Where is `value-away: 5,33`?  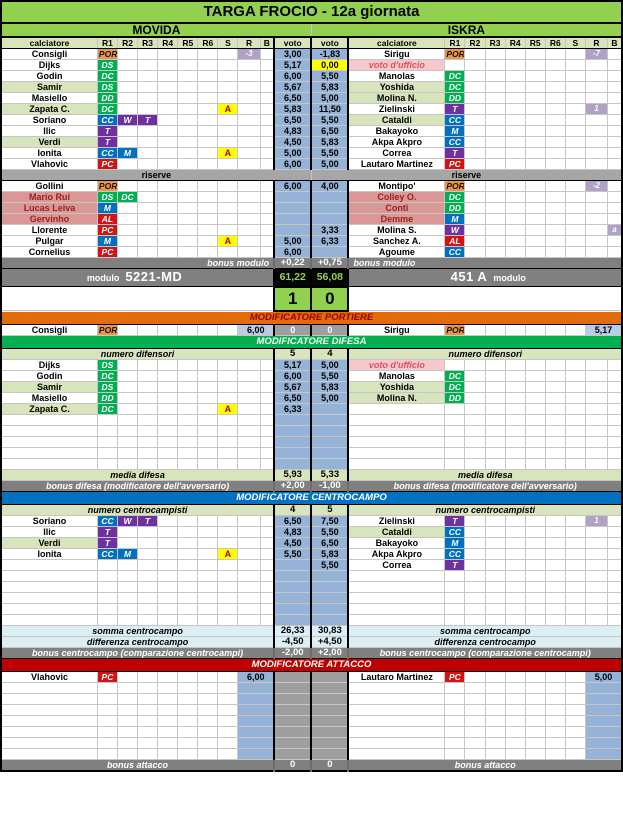
value-away: 5,33 is located at coordinates (330, 474).